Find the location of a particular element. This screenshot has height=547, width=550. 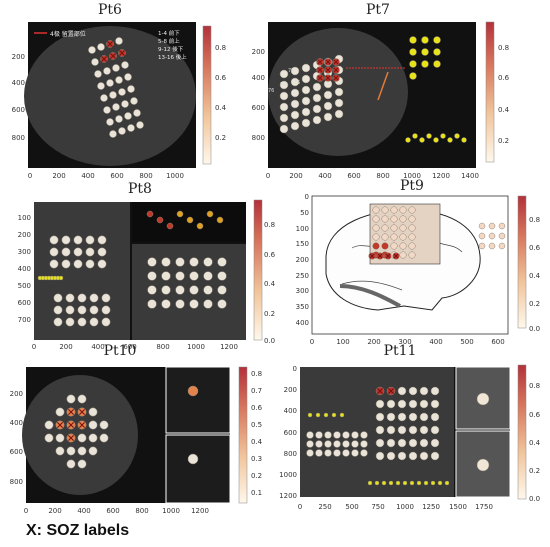

cbar-tick: 0.2 is located at coordinates (269, 314).